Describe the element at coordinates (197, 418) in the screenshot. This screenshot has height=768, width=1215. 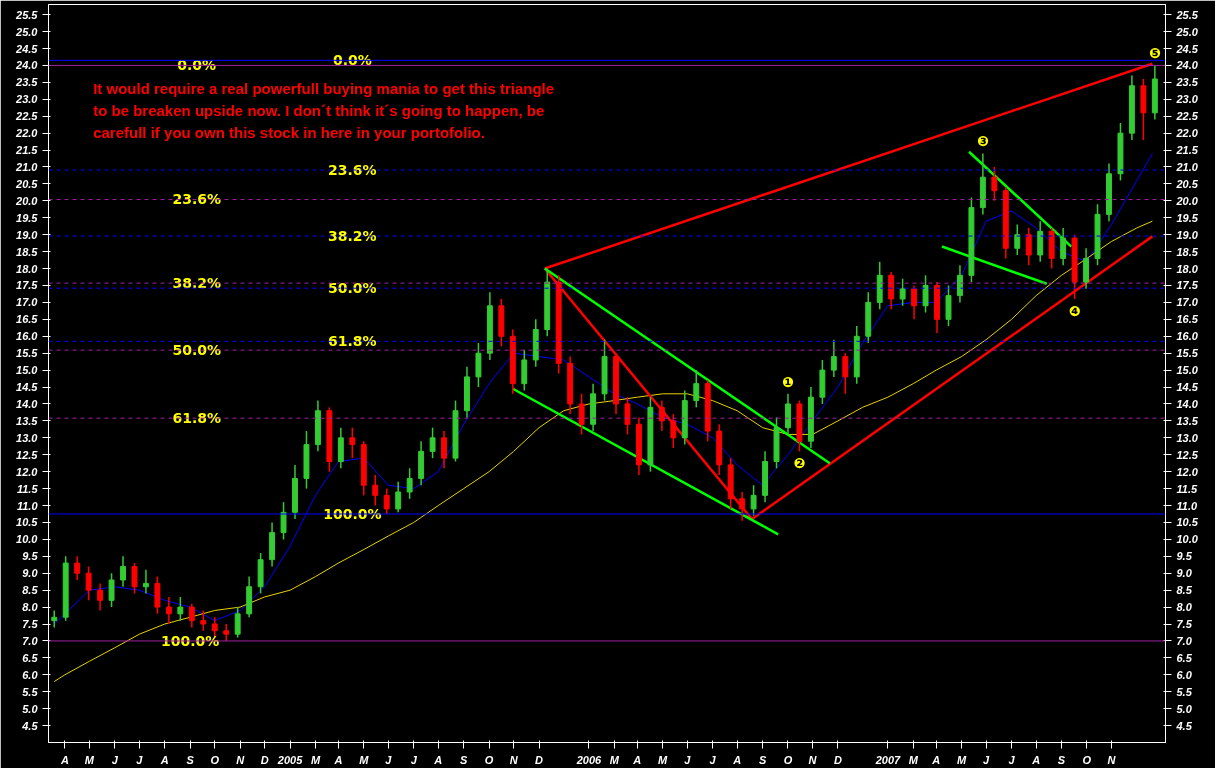
I see `annotation: 61.8%` at that location.